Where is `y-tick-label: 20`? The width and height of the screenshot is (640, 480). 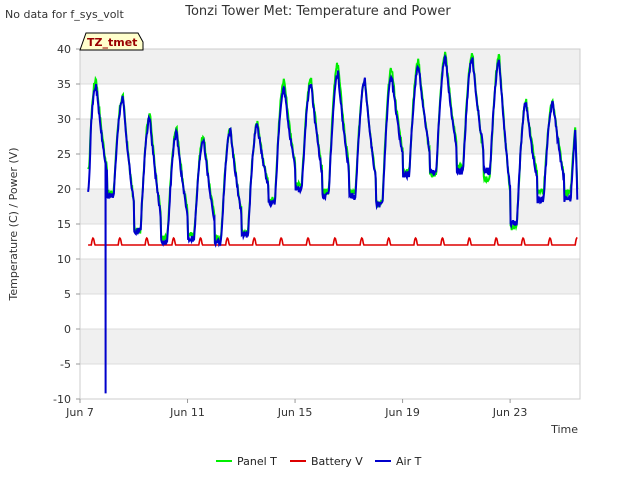 y-tick-label: 20 is located at coordinates (64, 189).